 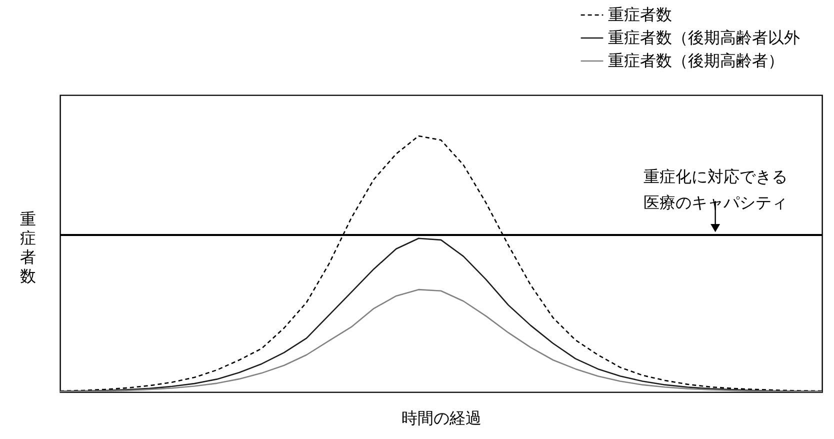 What do you see at coordinates (28, 248) in the screenshot?
I see `y-axis-title: 重症者数` at bounding box center [28, 248].